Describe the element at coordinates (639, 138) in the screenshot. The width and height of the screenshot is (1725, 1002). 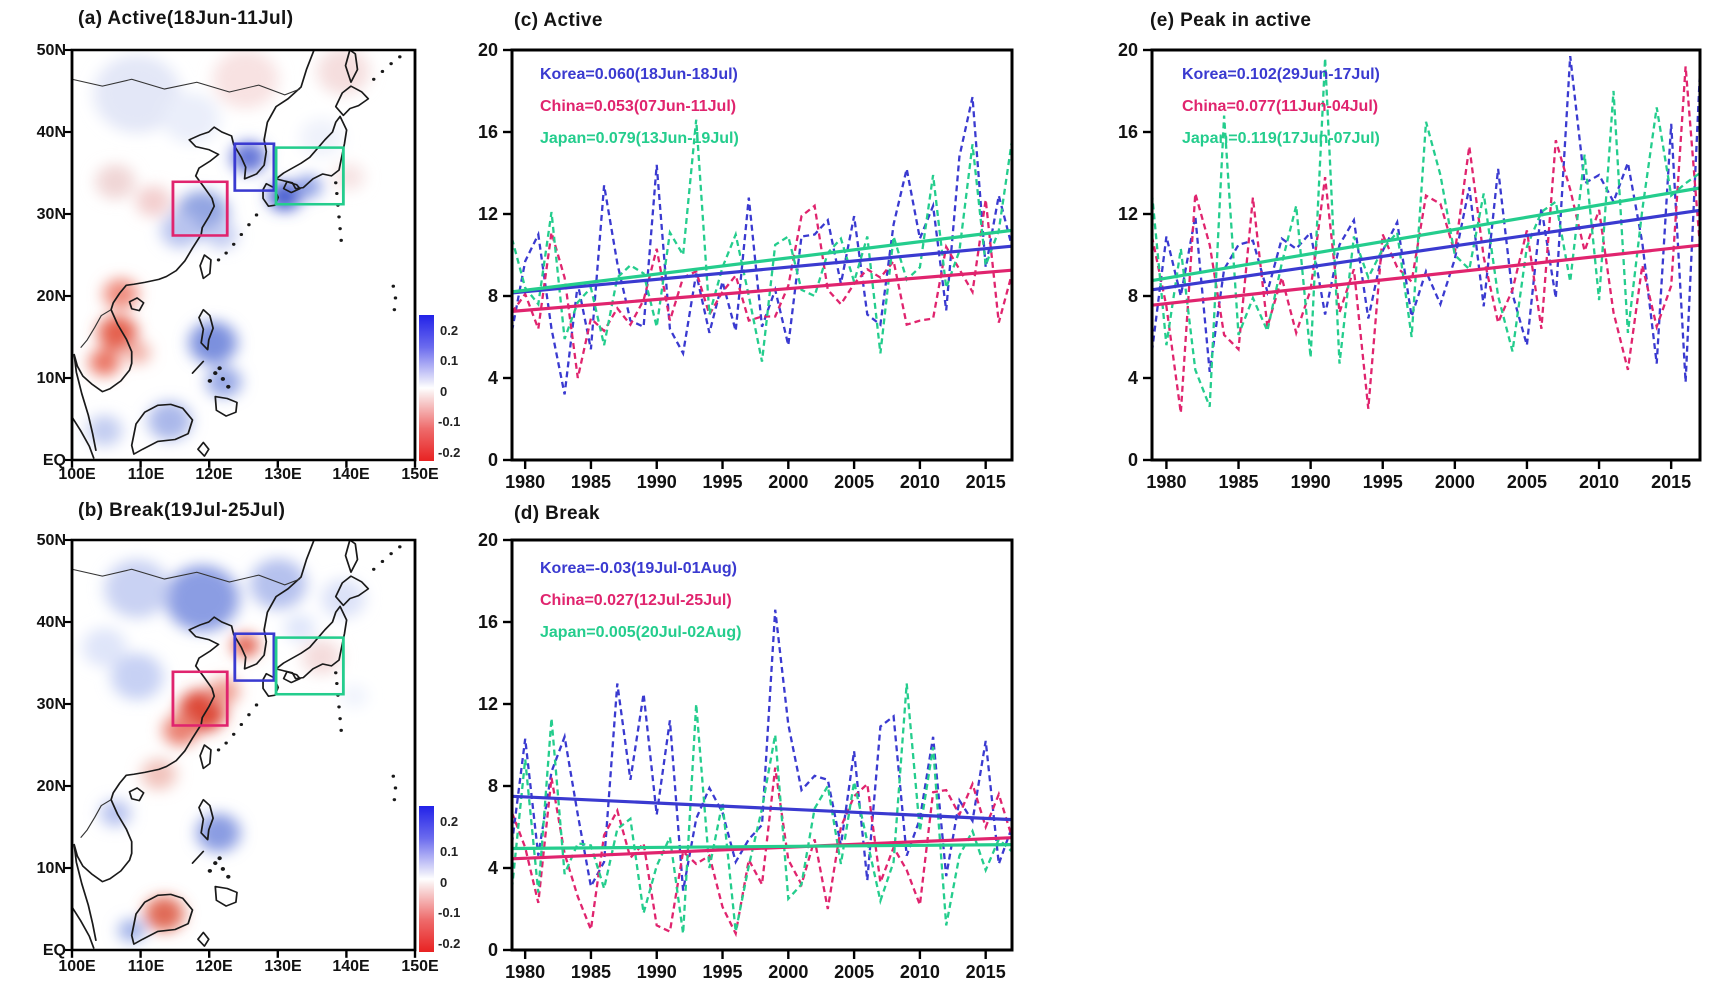
I see `chart-c-legend-japan: Japan=0.079(13Jun-19Jul)` at that location.